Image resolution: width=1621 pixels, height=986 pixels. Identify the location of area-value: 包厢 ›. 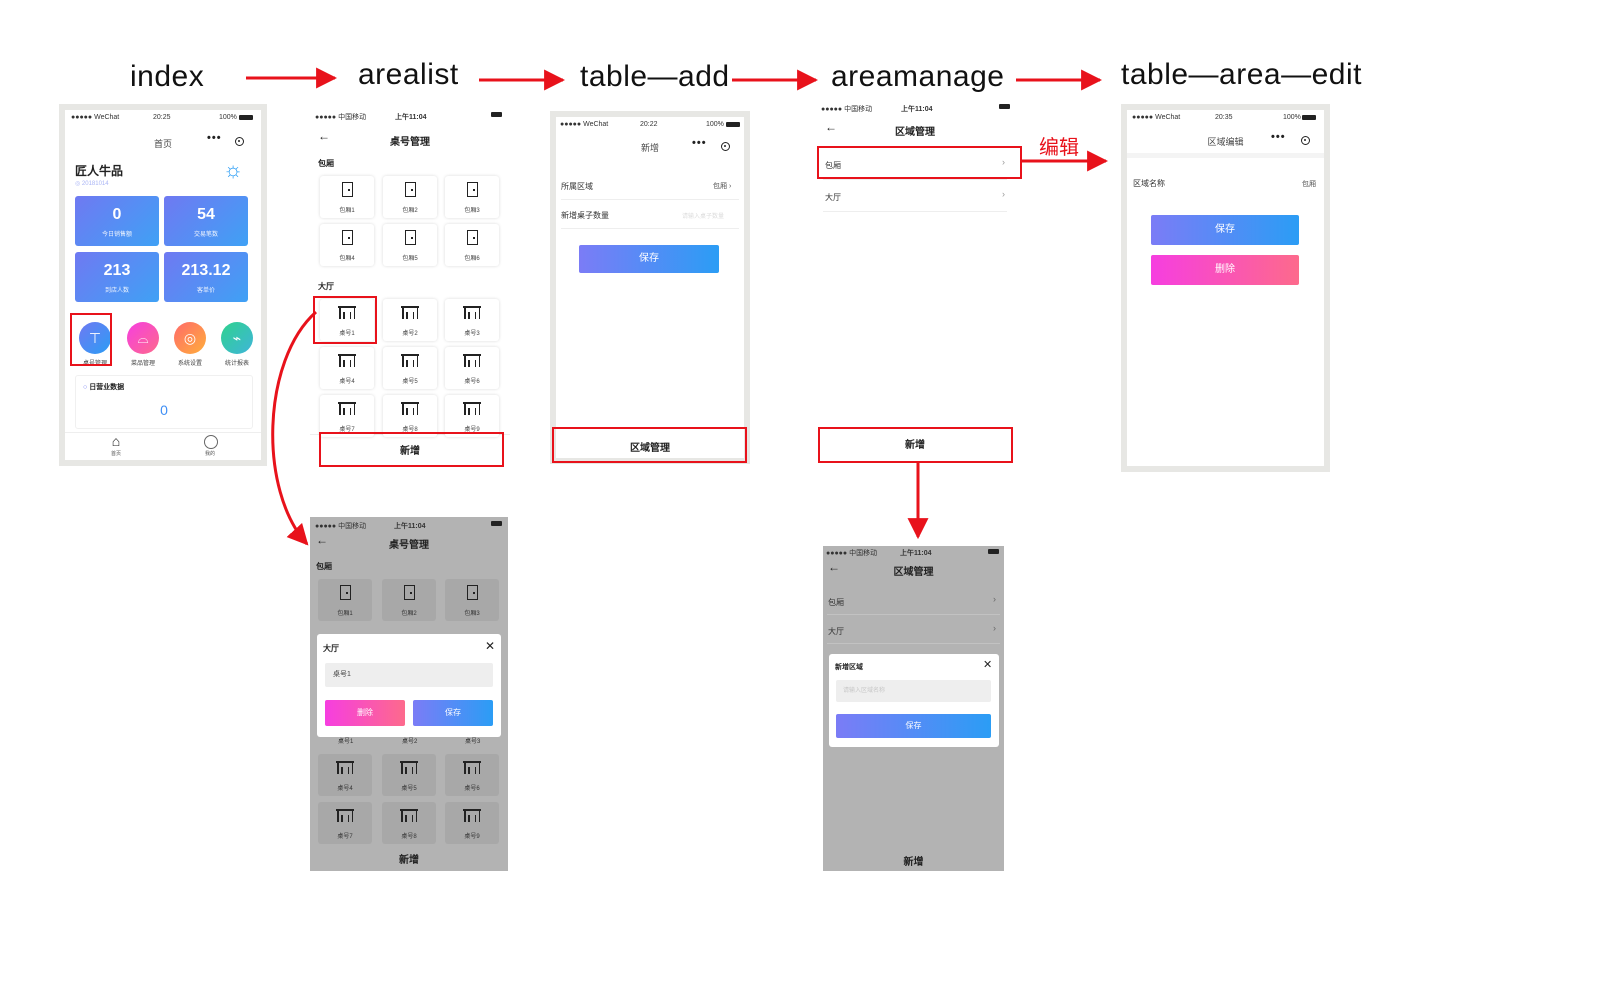
(722, 186).